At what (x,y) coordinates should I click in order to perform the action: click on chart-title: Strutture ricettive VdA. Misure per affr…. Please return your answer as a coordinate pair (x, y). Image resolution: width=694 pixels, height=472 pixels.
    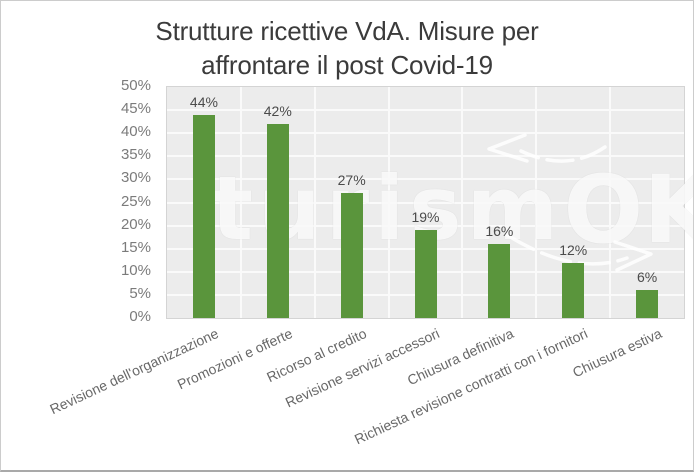
    Looking at the image, I should click on (347, 48).